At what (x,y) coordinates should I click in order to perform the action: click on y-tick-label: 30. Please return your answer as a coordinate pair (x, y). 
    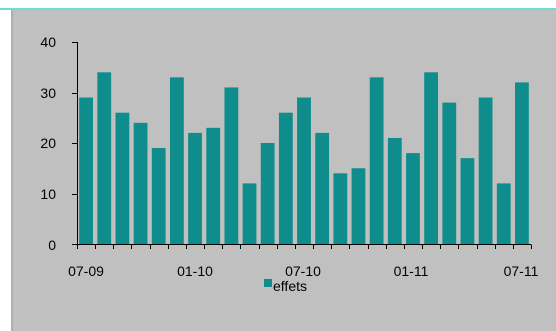
    Looking at the image, I should click on (48, 93).